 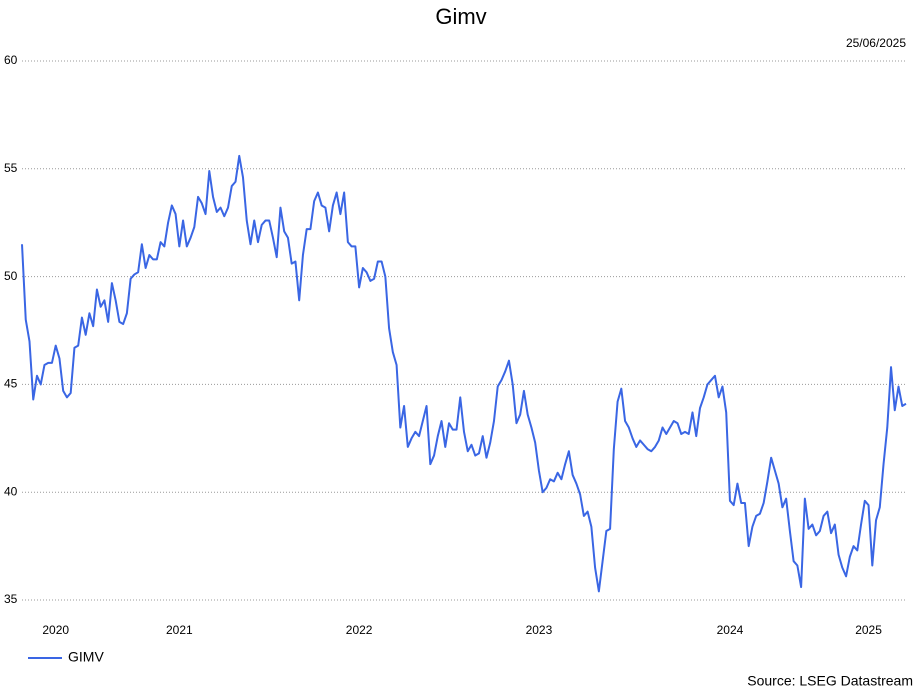 I want to click on y-tick-label: 35, so click(x=11, y=599).